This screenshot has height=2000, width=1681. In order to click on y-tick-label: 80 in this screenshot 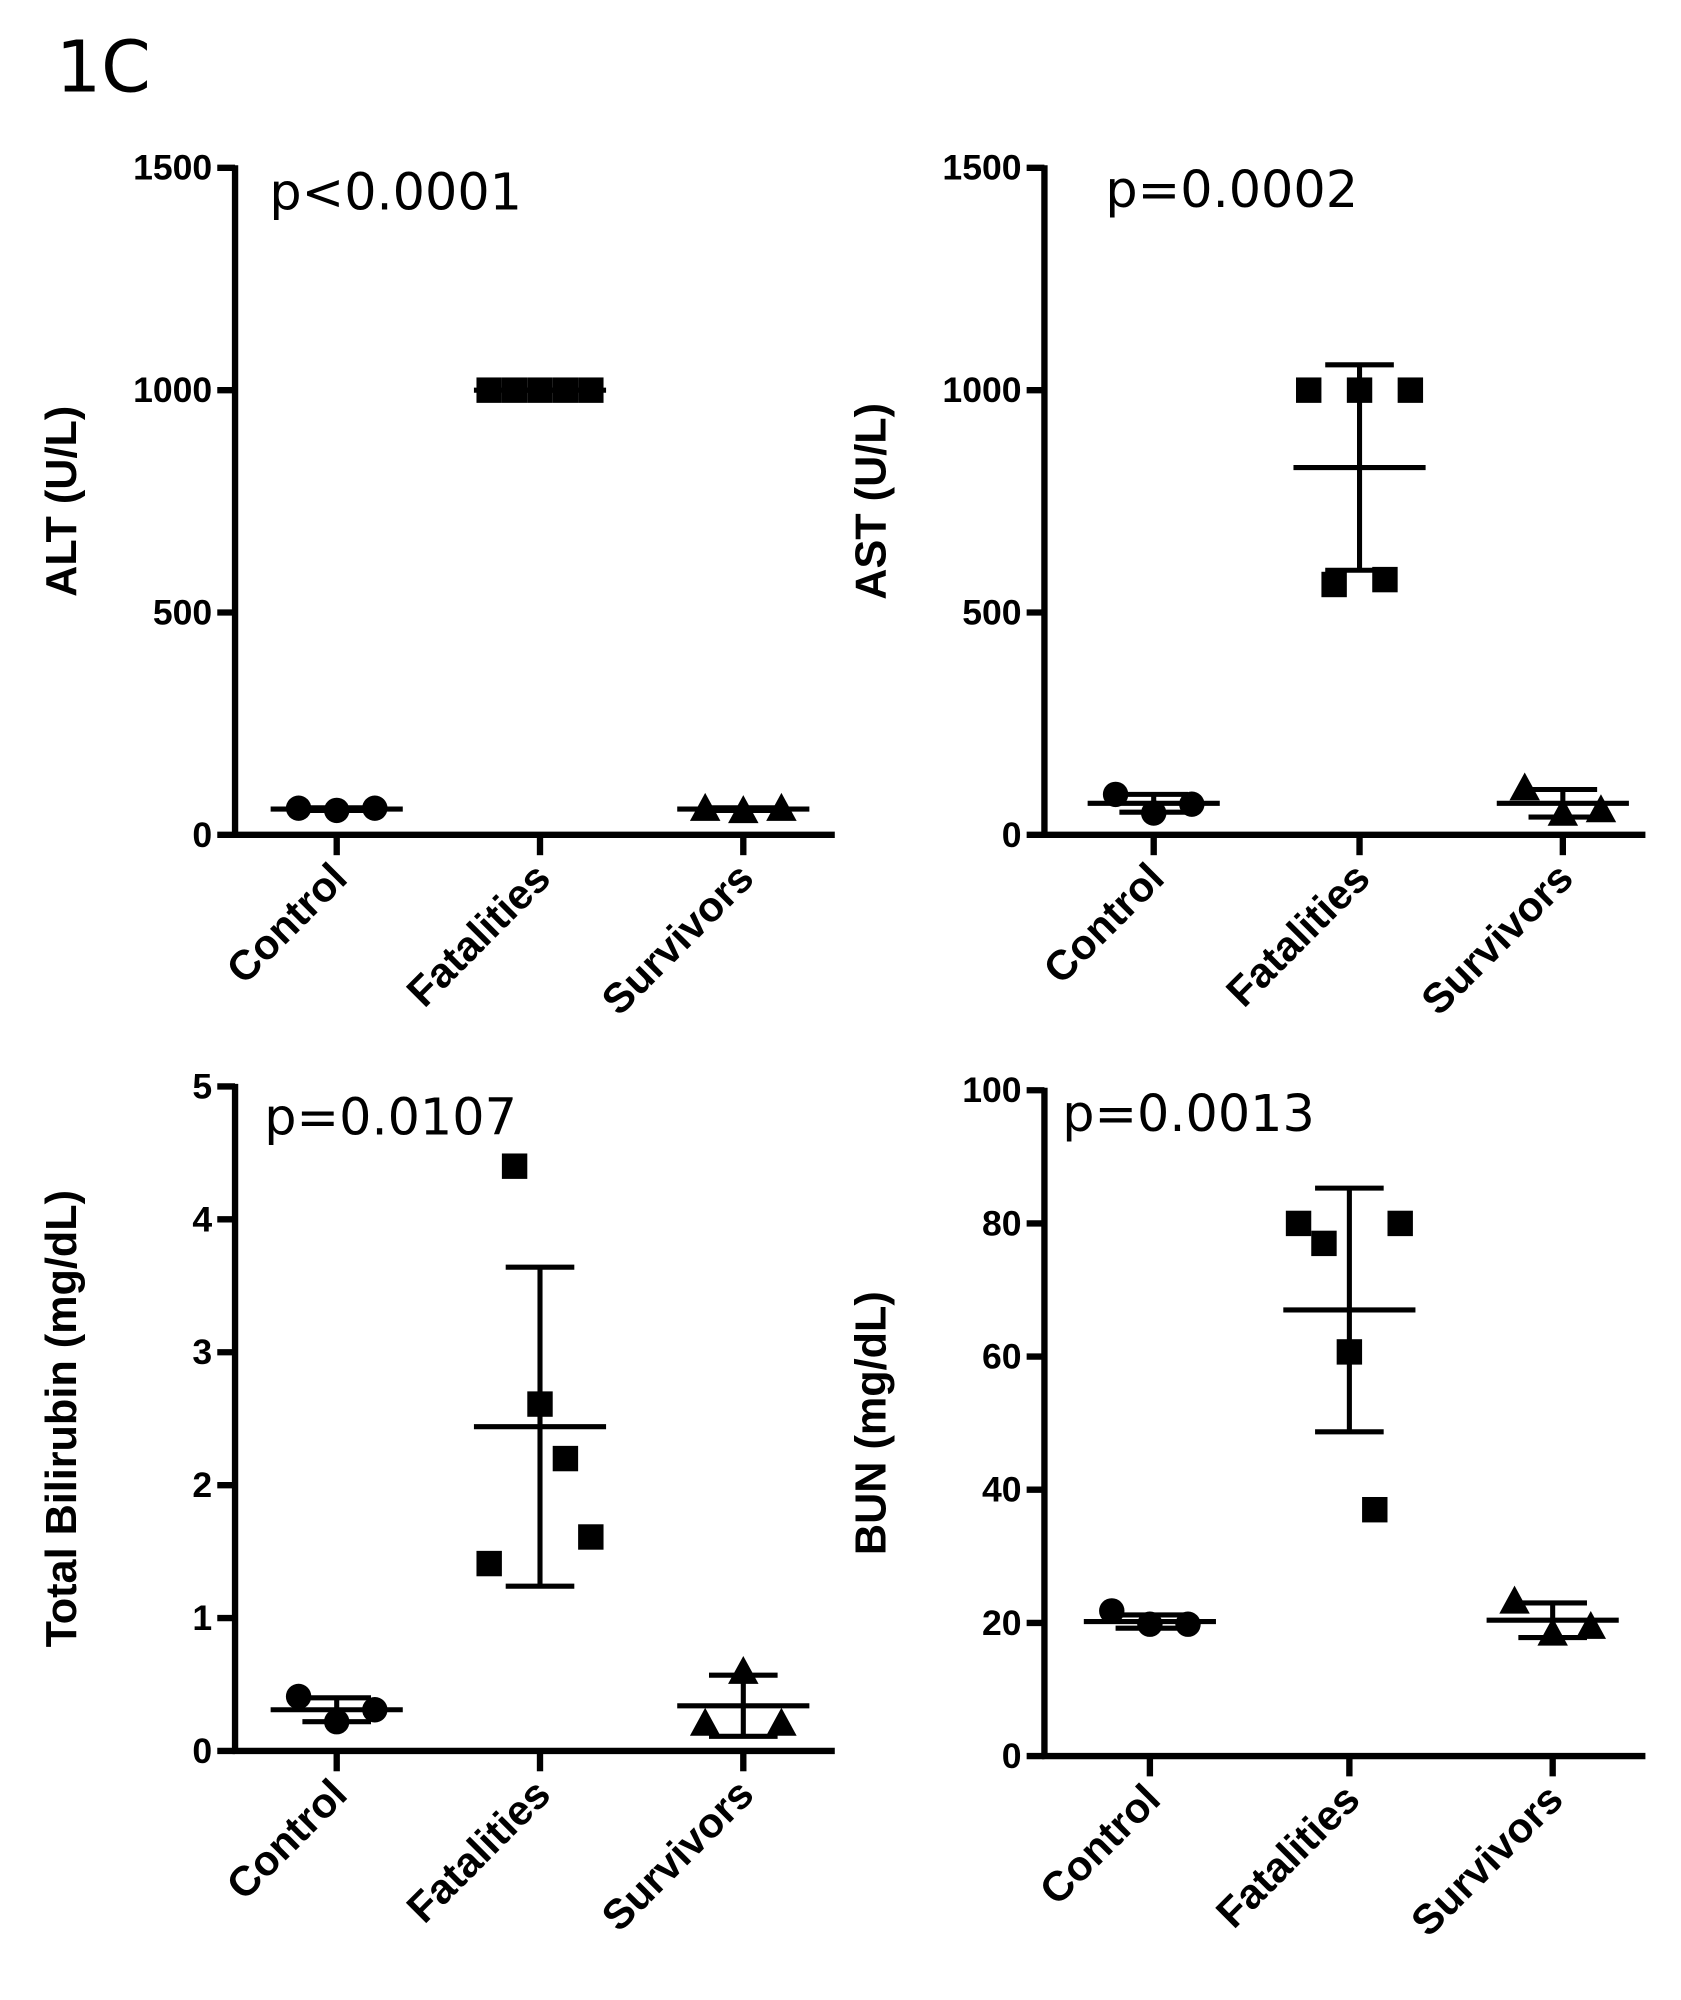, I will do `click(1002, 1223)`.